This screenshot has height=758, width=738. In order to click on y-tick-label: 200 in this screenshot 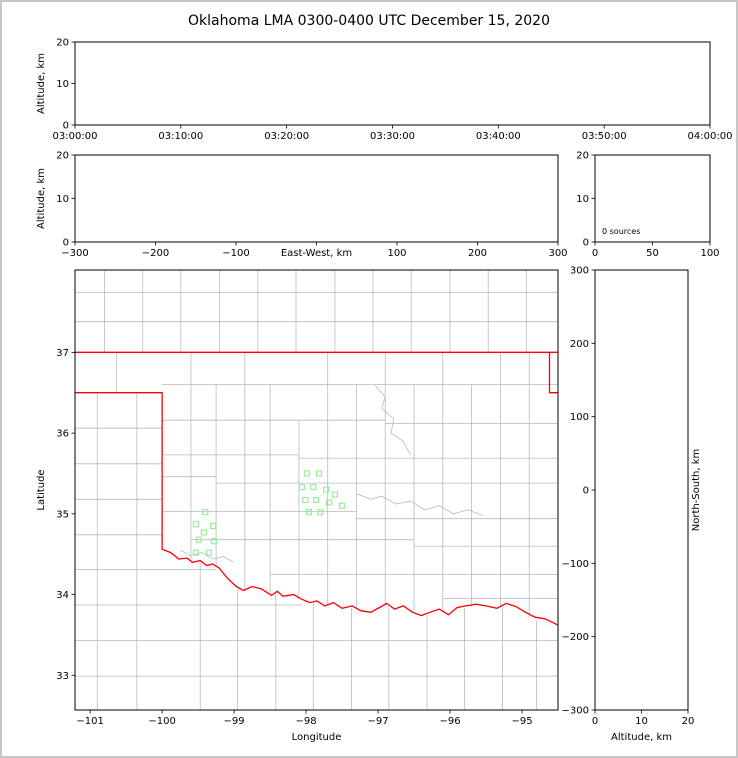, I will do `click(579, 344)`.